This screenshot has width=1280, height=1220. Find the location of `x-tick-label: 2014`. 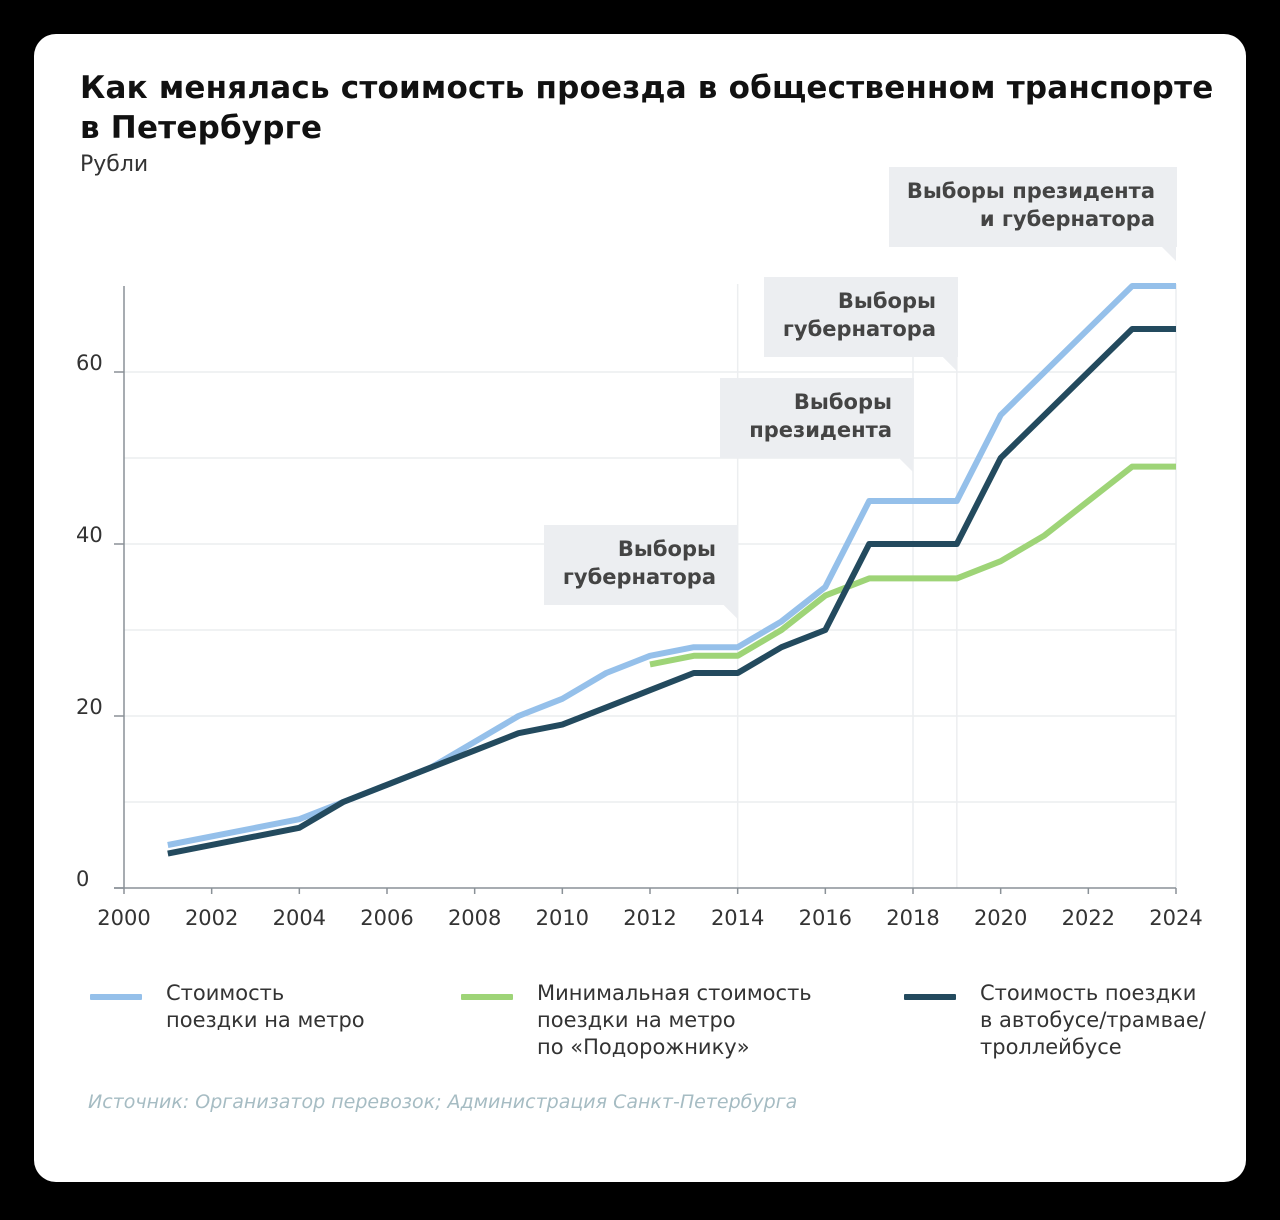

x-tick-label: 2014 is located at coordinates (737, 918).